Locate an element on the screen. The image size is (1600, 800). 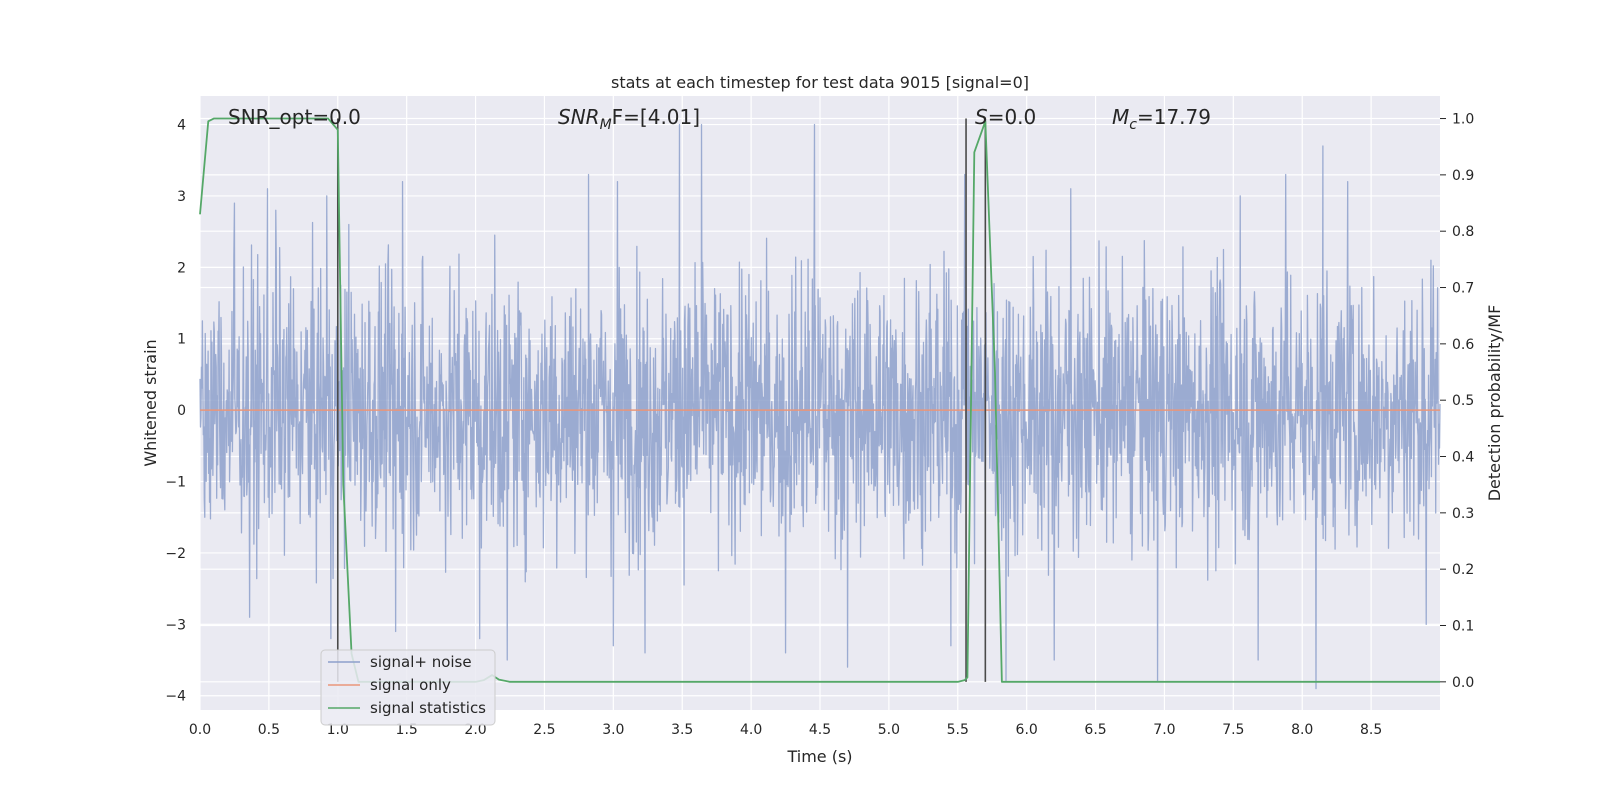
x-tick-label: 7.0 is located at coordinates (1164, 730).